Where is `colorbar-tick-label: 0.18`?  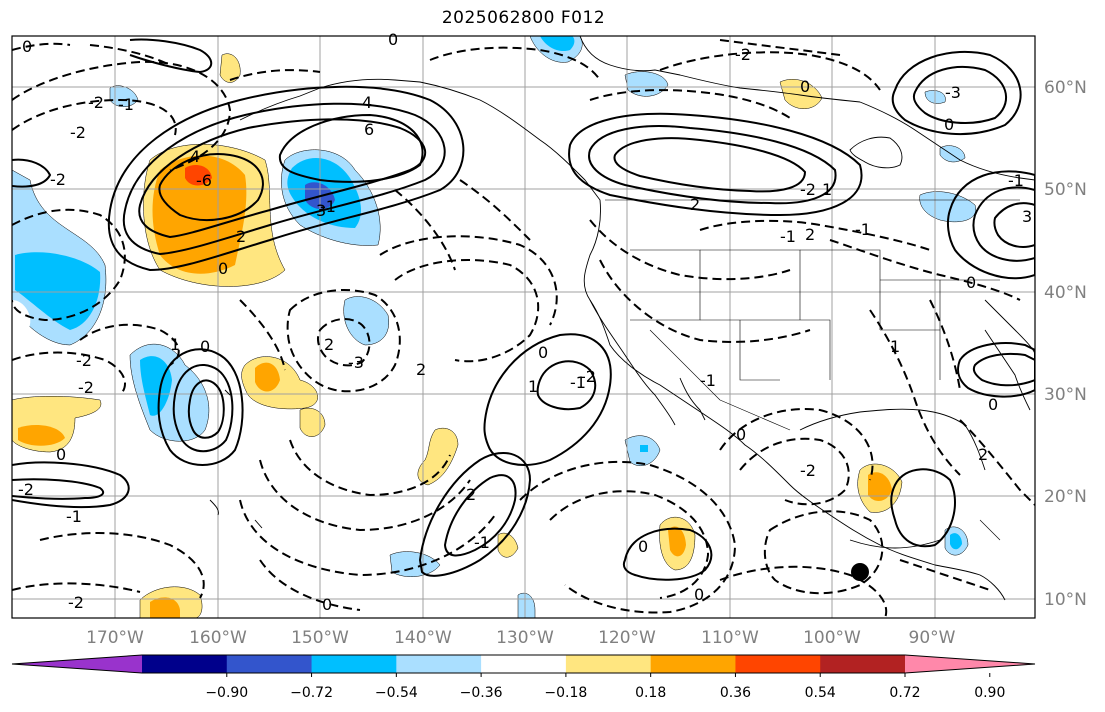
colorbar-tick-label: 0.18 is located at coordinates (650, 693).